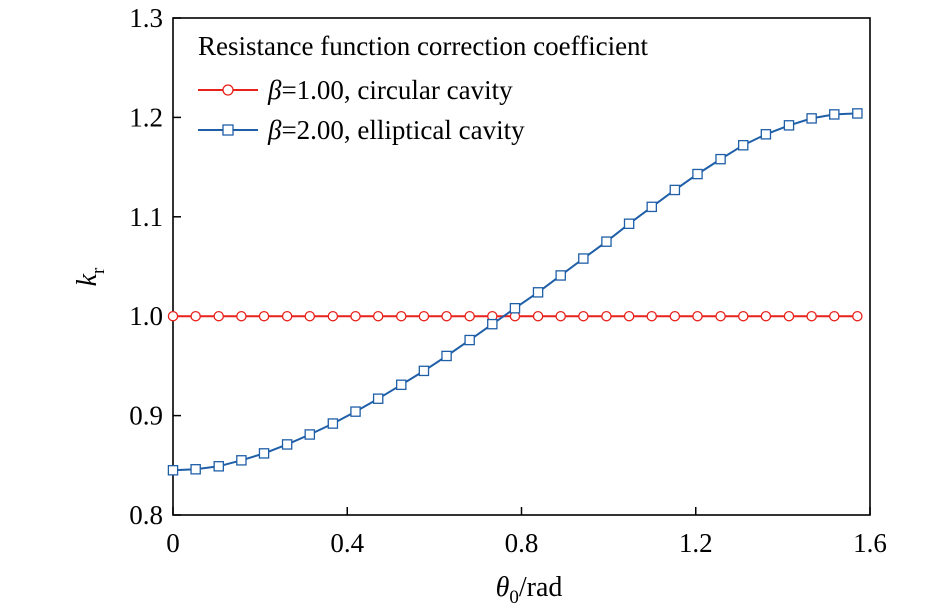 The height and width of the screenshot is (615, 945). I want to click on legend-label: β=2.00, elliptical cavity, so click(396, 130).